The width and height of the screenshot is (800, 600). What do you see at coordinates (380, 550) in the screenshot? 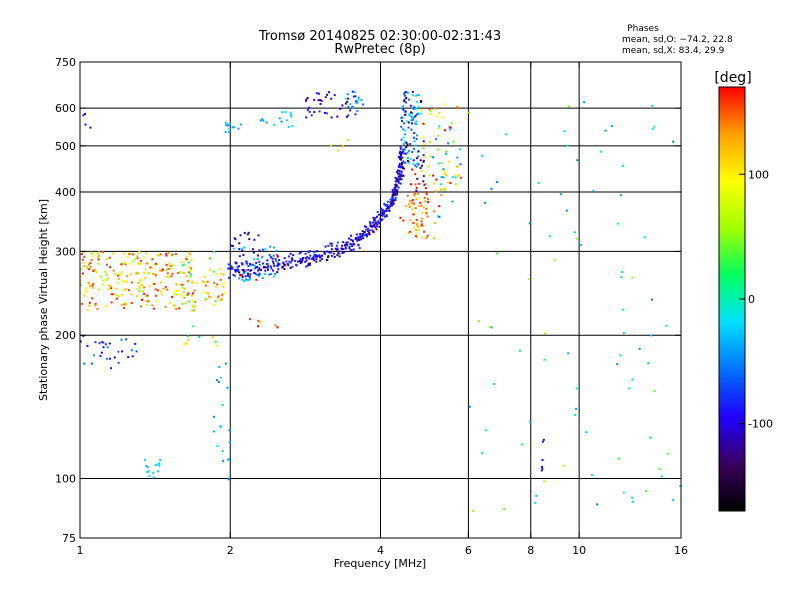
I see `x-tick-label: 4` at bounding box center [380, 550].